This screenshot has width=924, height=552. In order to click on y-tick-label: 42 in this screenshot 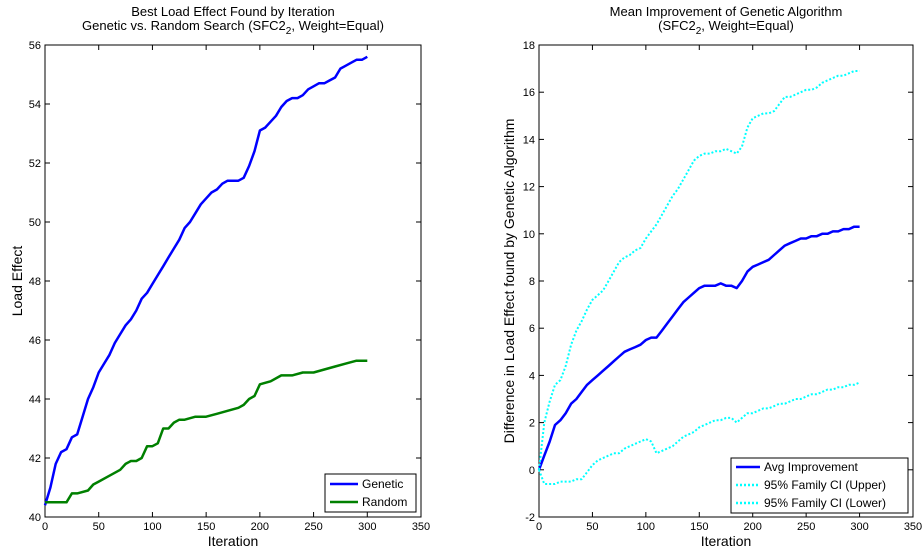, I will do `click(35, 459)`.